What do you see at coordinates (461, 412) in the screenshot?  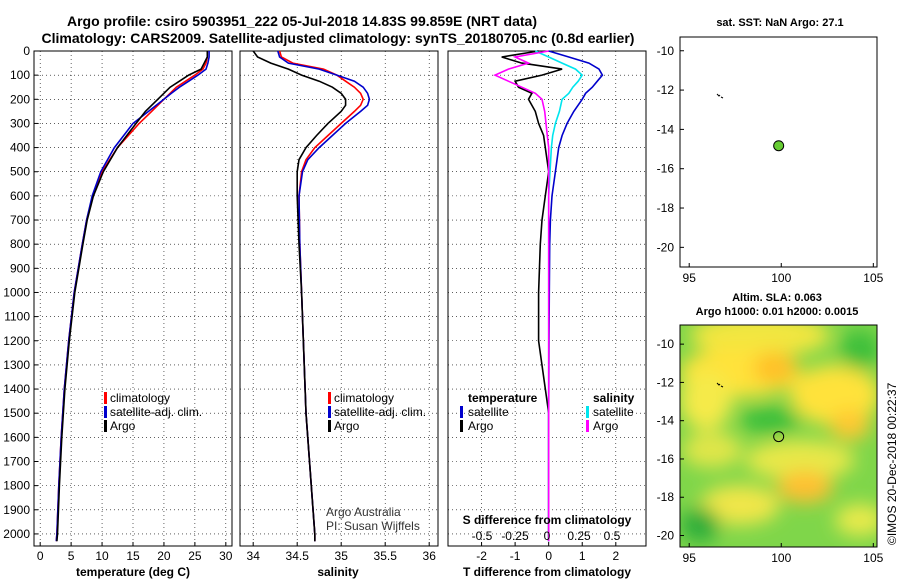 I see `legend-swatch-t-satellite` at bounding box center [461, 412].